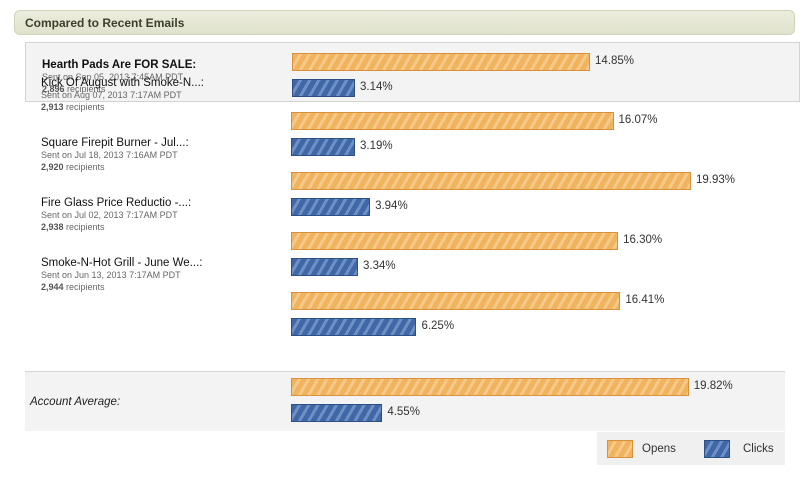 The image size is (804, 492). What do you see at coordinates (638, 120) in the screenshot?
I see `opens-value-label: 16.07%` at bounding box center [638, 120].